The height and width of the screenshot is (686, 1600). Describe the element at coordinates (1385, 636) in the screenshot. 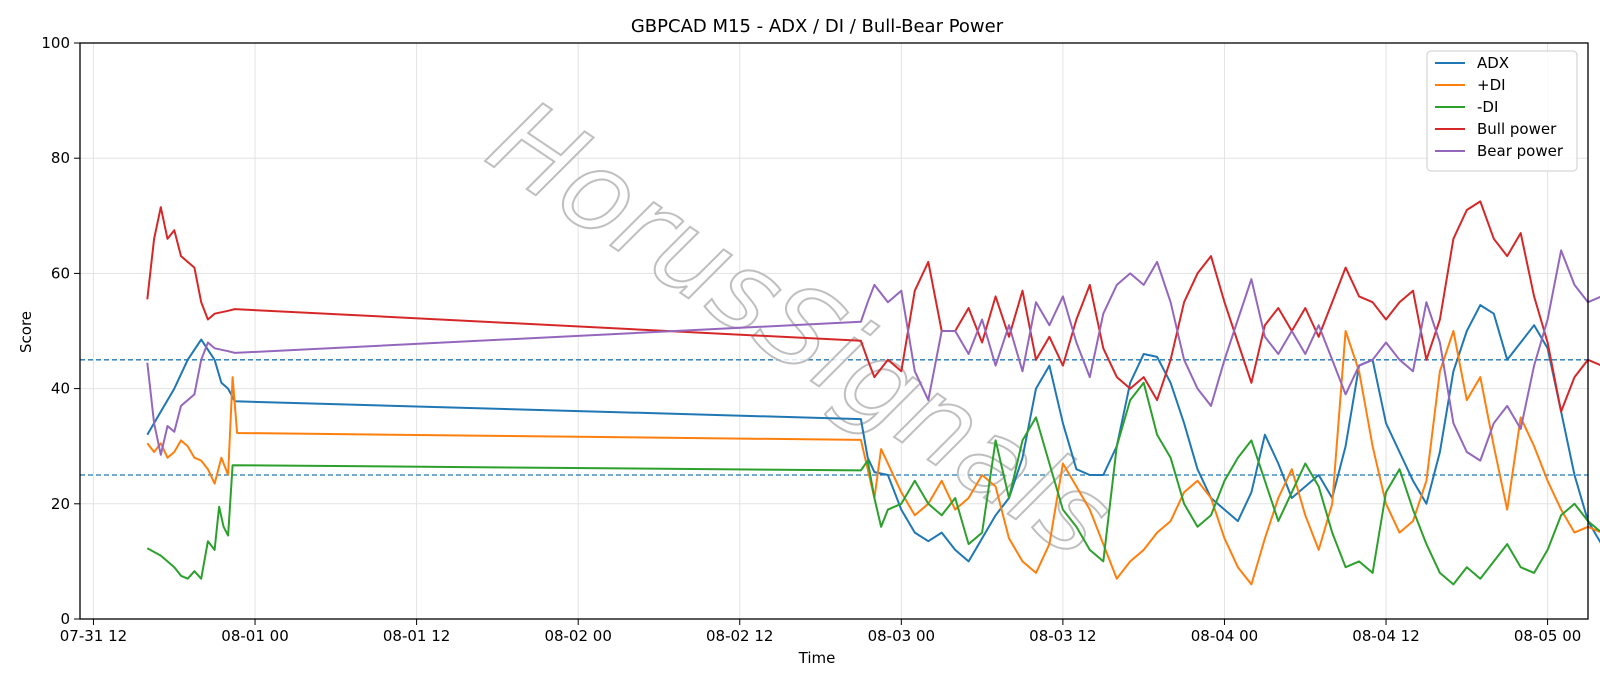

I see `x-tick-label: 08-04 12` at that location.